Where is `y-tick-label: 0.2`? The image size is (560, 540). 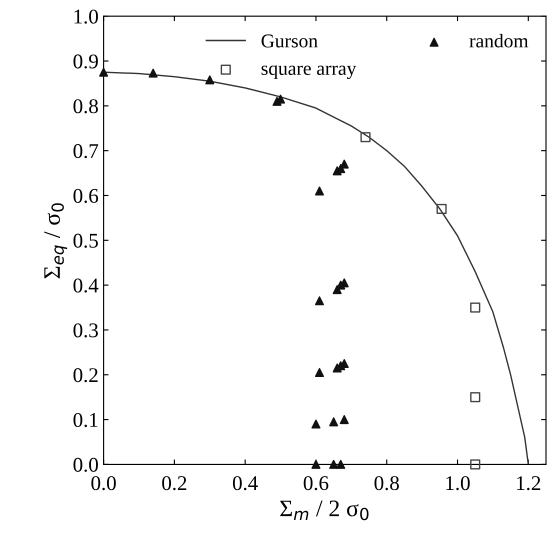 y-tick-label: 0.2 is located at coordinates (85, 375).